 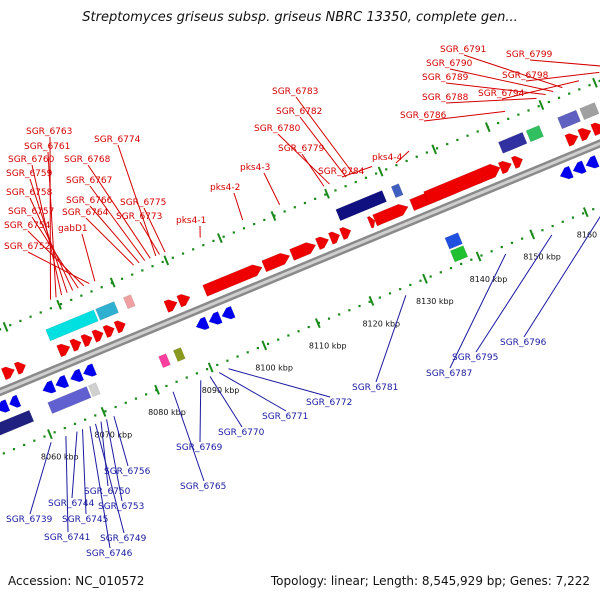 What do you see at coordinates (87, 160) in the screenshot?
I see `forward-gene-label: SGR_6768` at bounding box center [87, 160].